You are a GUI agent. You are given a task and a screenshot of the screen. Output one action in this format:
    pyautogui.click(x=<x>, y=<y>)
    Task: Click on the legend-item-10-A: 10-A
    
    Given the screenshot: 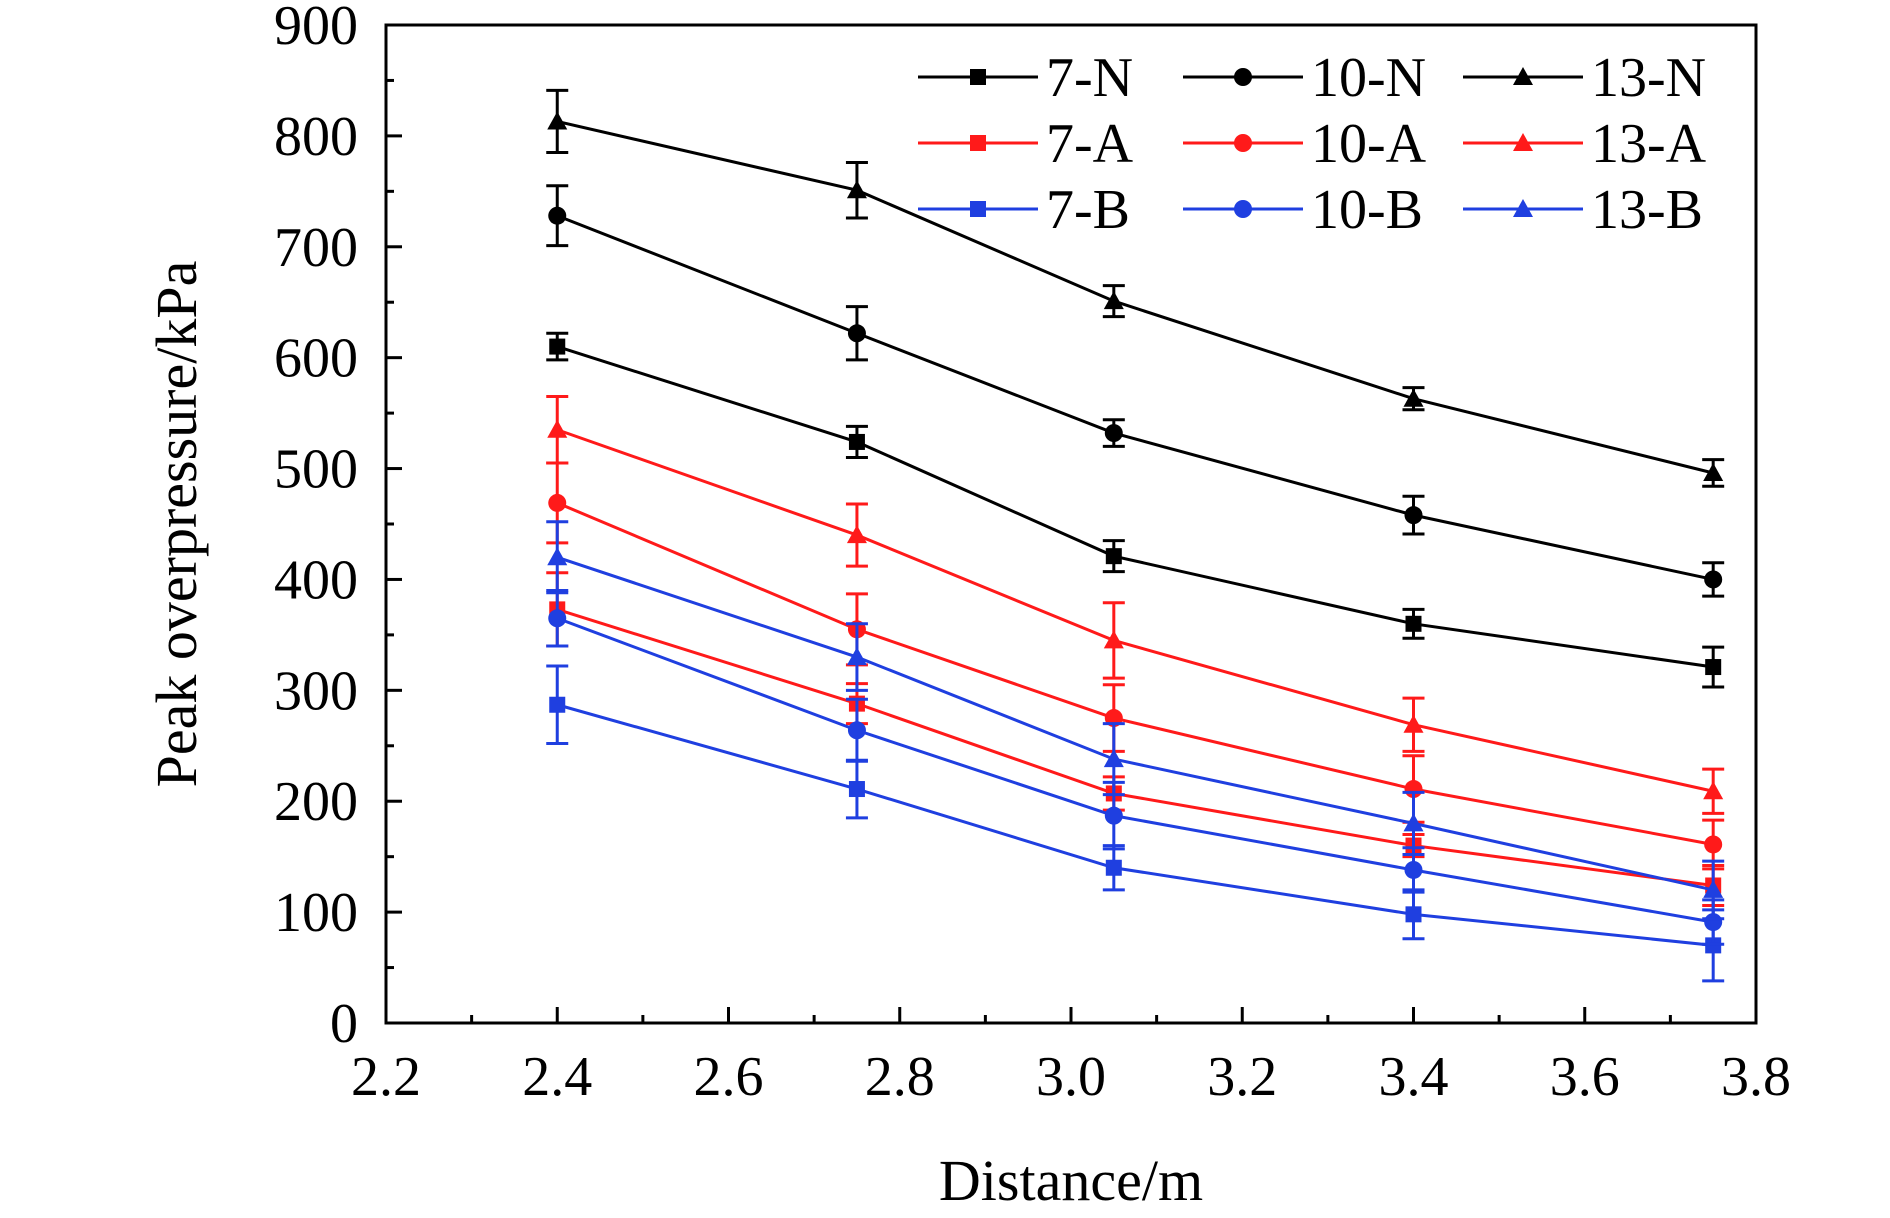 What is the action you would take?
    pyautogui.click(x=1305, y=144)
    